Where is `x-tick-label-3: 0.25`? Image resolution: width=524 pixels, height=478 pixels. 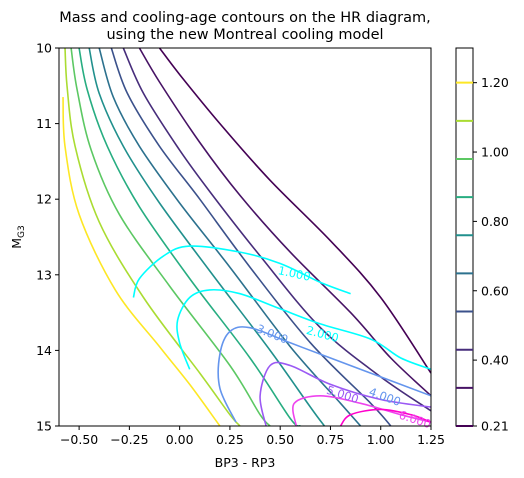
x-tick-label-3: 0.25 is located at coordinates (230, 439).